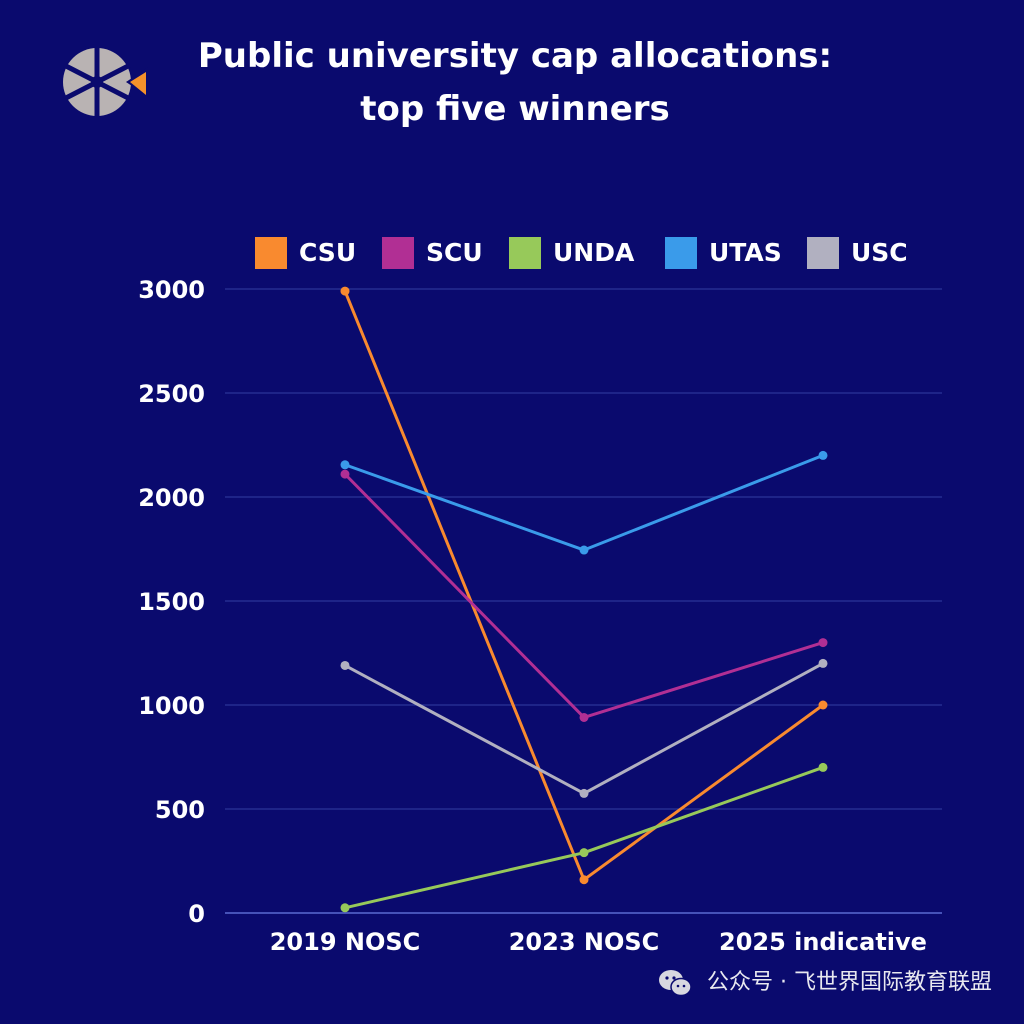  Describe the element at coordinates (823, 942) in the screenshot. I see `x-tick-label: 2025 indicative` at that location.